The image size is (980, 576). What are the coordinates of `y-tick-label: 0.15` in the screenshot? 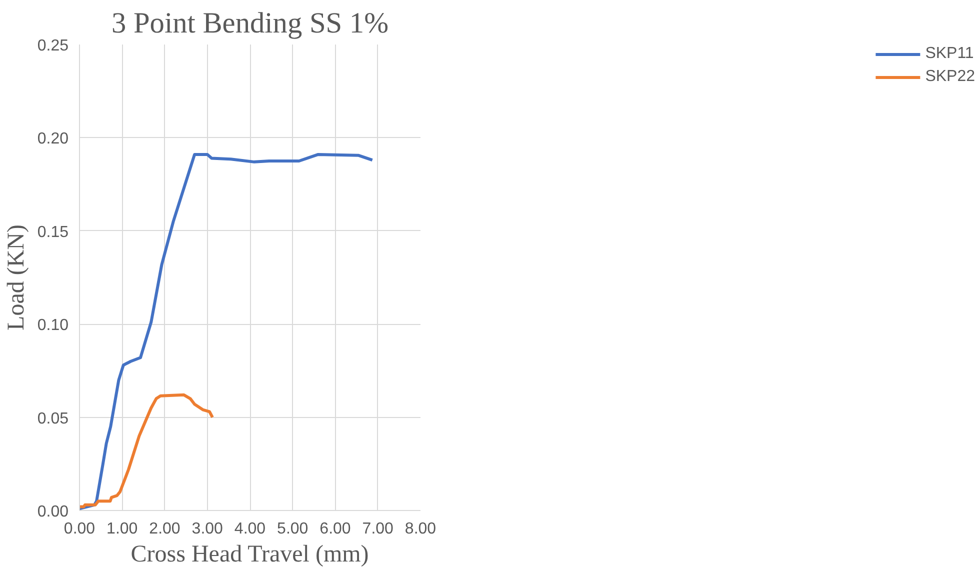 It's located at (53, 232).